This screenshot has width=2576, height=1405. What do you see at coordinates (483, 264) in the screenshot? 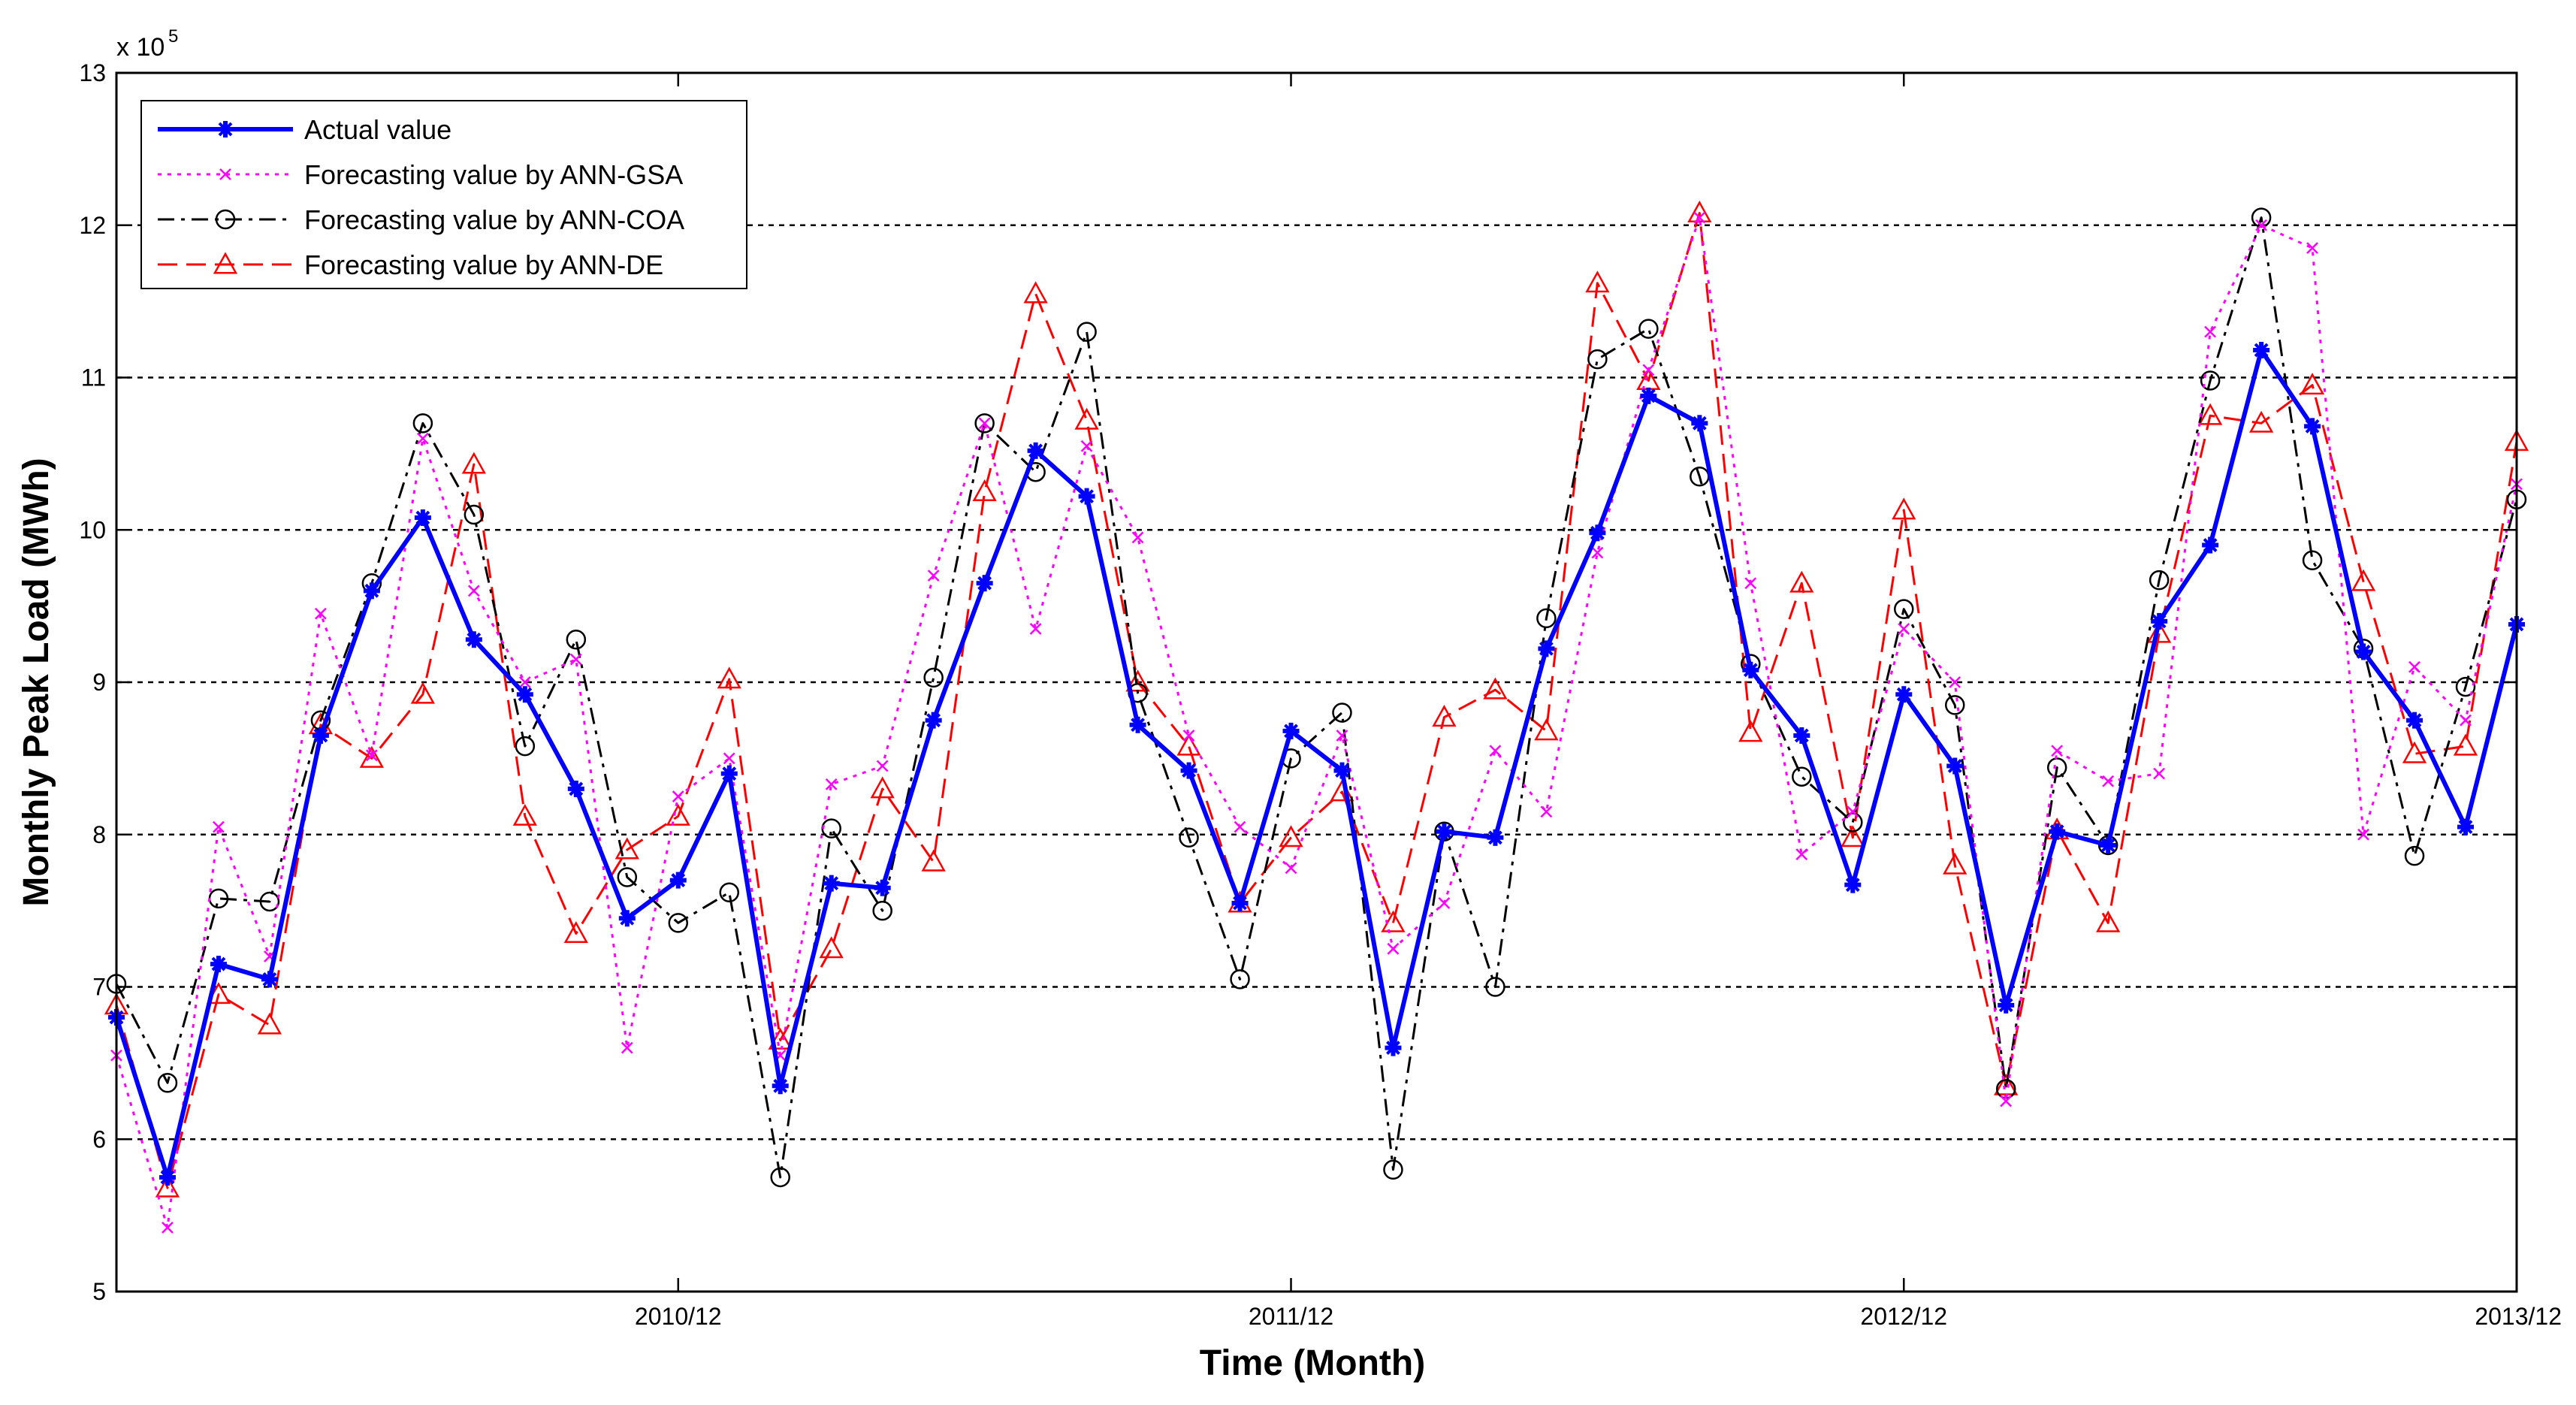
I see `legend-label: Forecasting value by ANN-DE` at bounding box center [483, 264].